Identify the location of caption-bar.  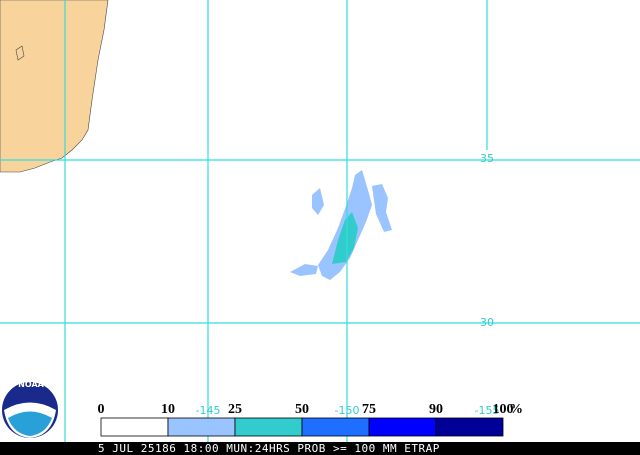
(320, 448).